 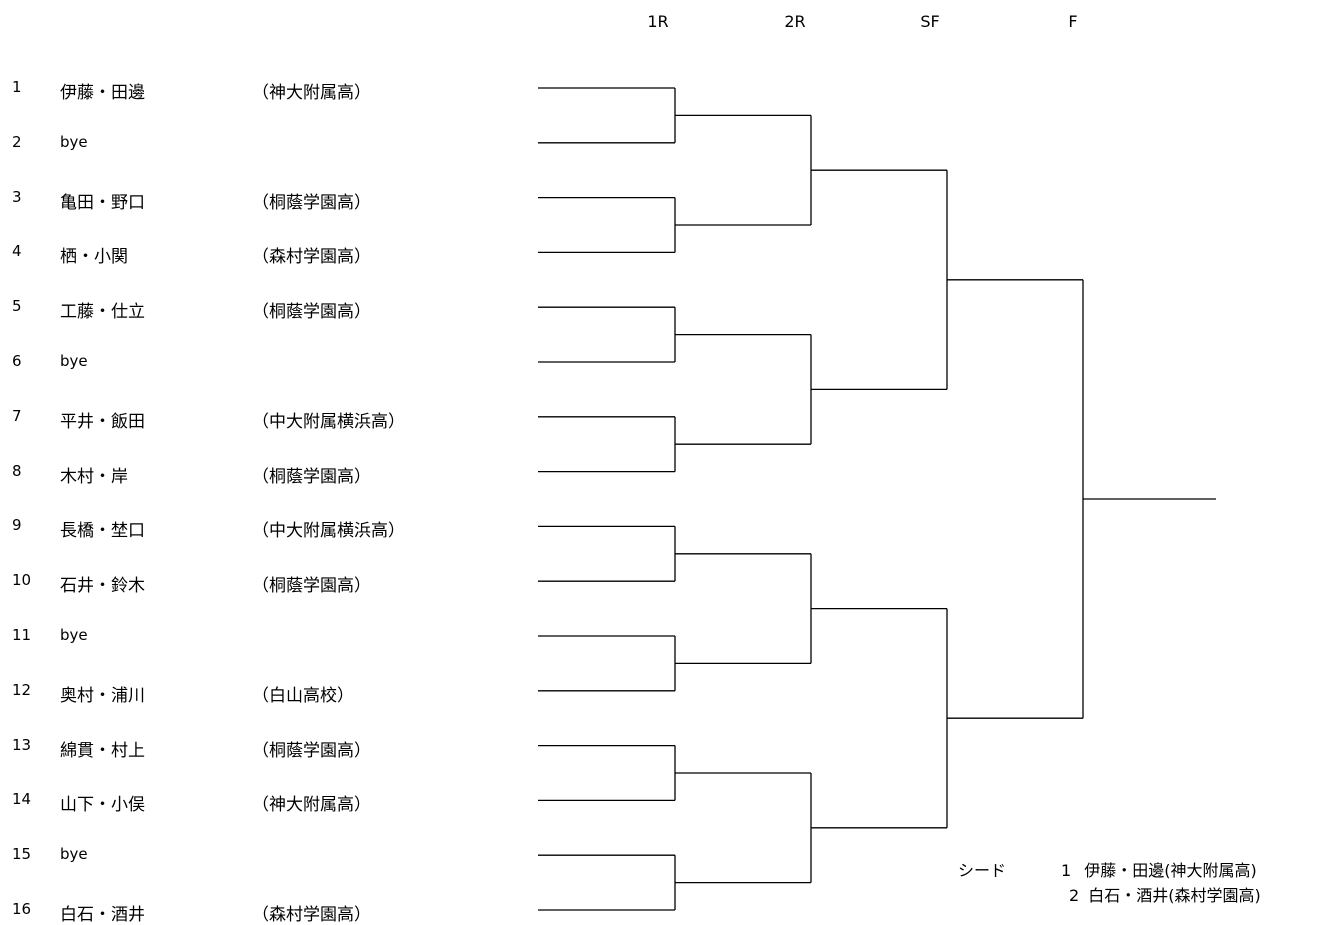 What do you see at coordinates (102, 805) in the screenshot?
I see `player-pair-name: 山下・小俣` at bounding box center [102, 805].